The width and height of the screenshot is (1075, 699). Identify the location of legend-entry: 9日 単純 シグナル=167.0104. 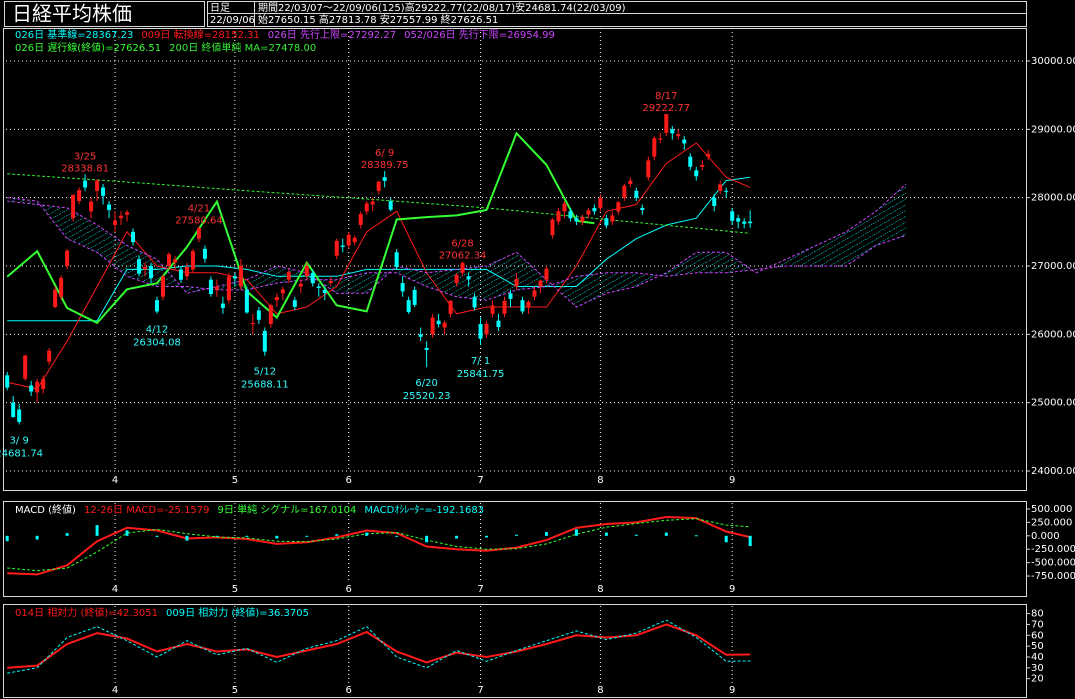
(287, 509).